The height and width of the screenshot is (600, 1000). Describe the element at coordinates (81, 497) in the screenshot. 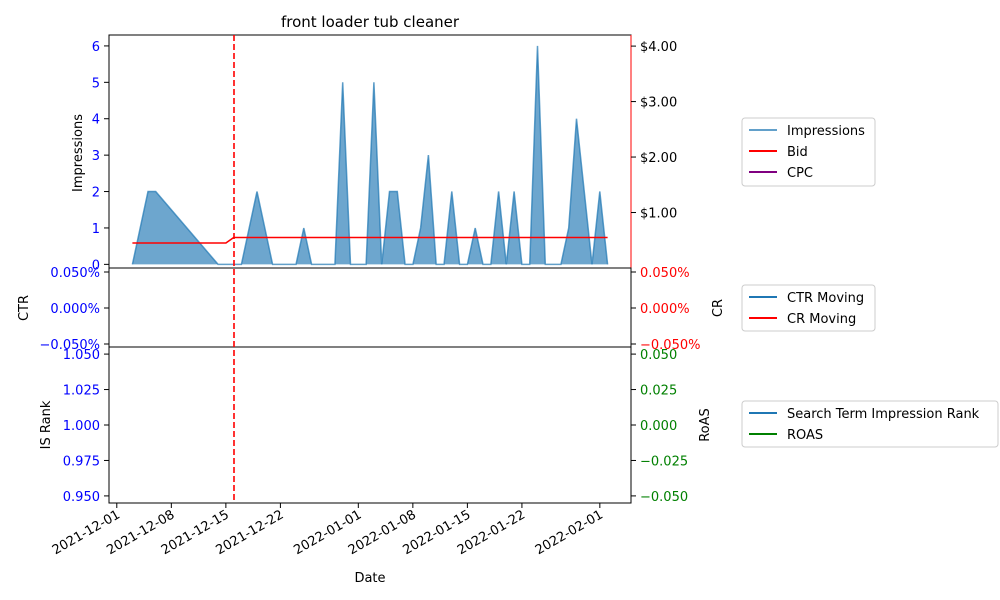

I see `is-rank-tick-label: 0.950` at that location.